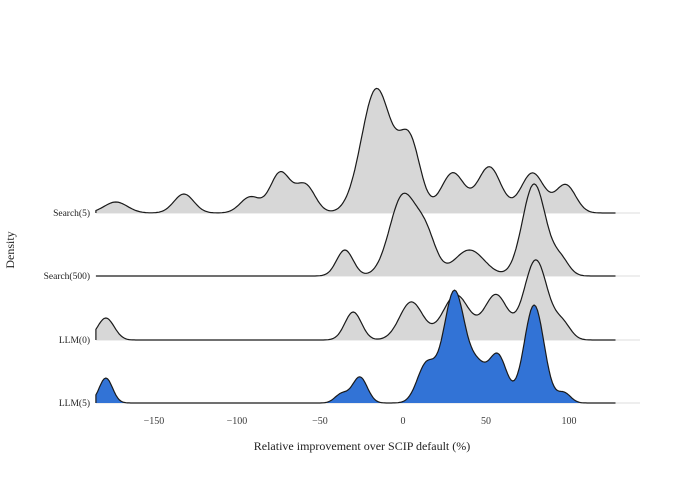 The height and width of the screenshot is (477, 698). I want to click on row-label-search500: Search(500), so click(67, 276).